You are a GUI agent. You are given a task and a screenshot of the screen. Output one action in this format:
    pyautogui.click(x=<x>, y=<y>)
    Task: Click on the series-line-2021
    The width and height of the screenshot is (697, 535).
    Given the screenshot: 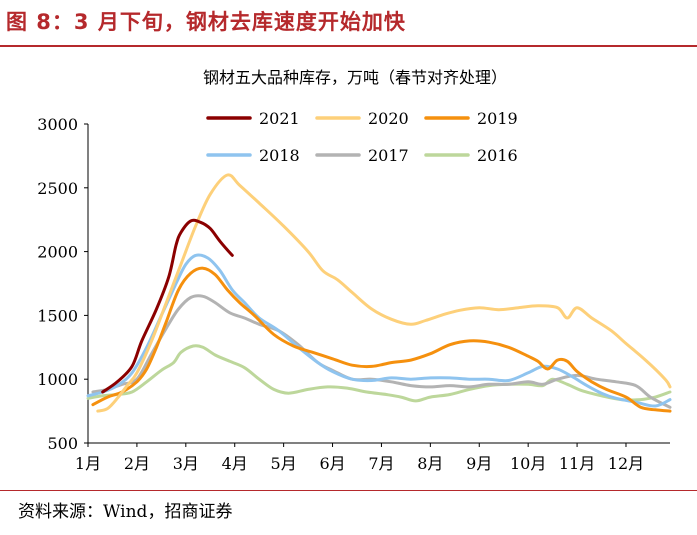 What is the action you would take?
    pyautogui.click(x=167, y=306)
    